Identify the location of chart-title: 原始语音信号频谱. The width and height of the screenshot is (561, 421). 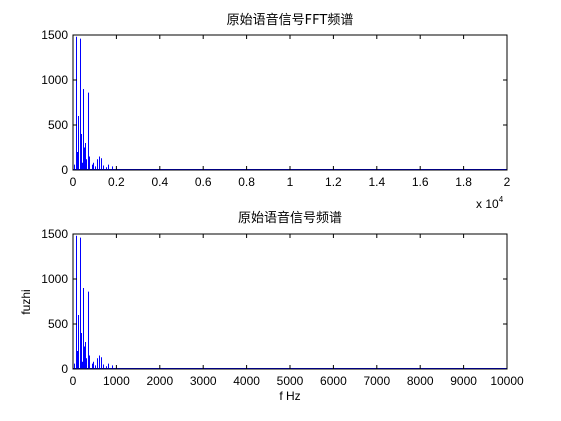
(290, 218).